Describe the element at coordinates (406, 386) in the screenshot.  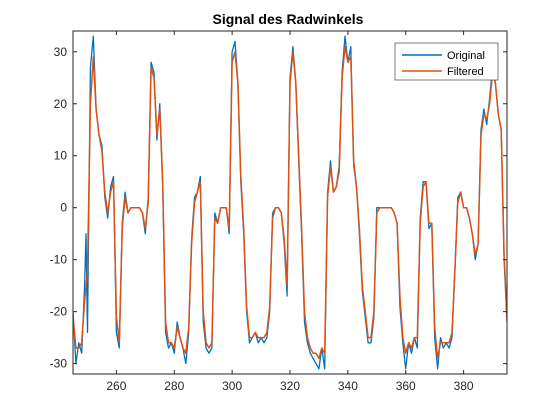
I see `x-tick-label: 360` at that location.